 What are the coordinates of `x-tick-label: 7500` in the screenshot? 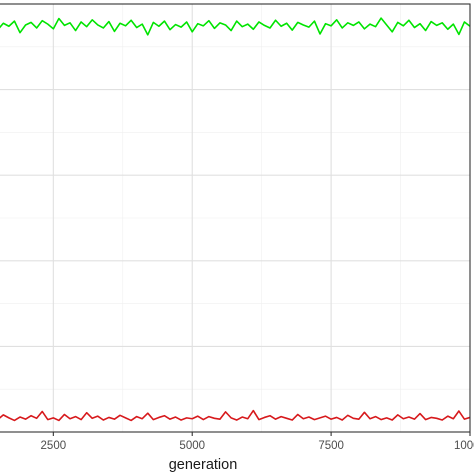 It's located at (331, 446).